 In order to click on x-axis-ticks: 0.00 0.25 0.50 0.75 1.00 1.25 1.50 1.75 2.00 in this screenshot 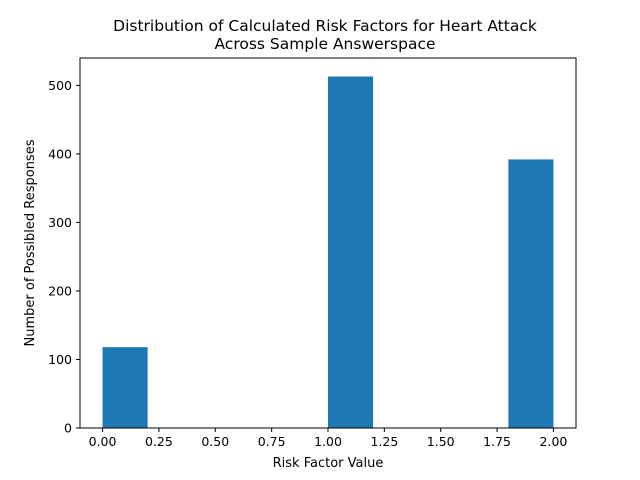, I will do `click(328, 438)`.